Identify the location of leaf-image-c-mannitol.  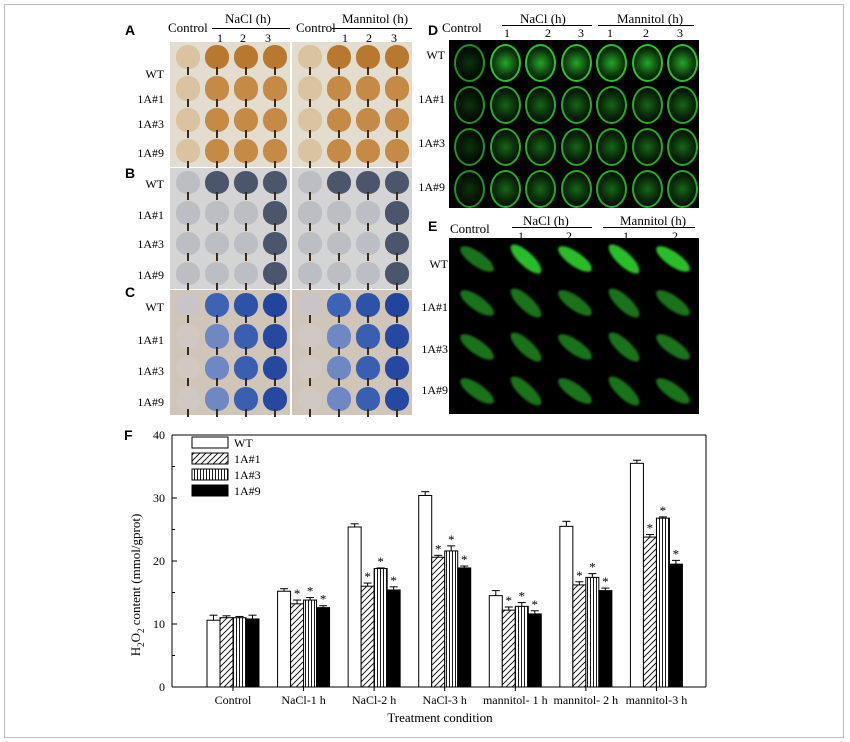
(352, 353).